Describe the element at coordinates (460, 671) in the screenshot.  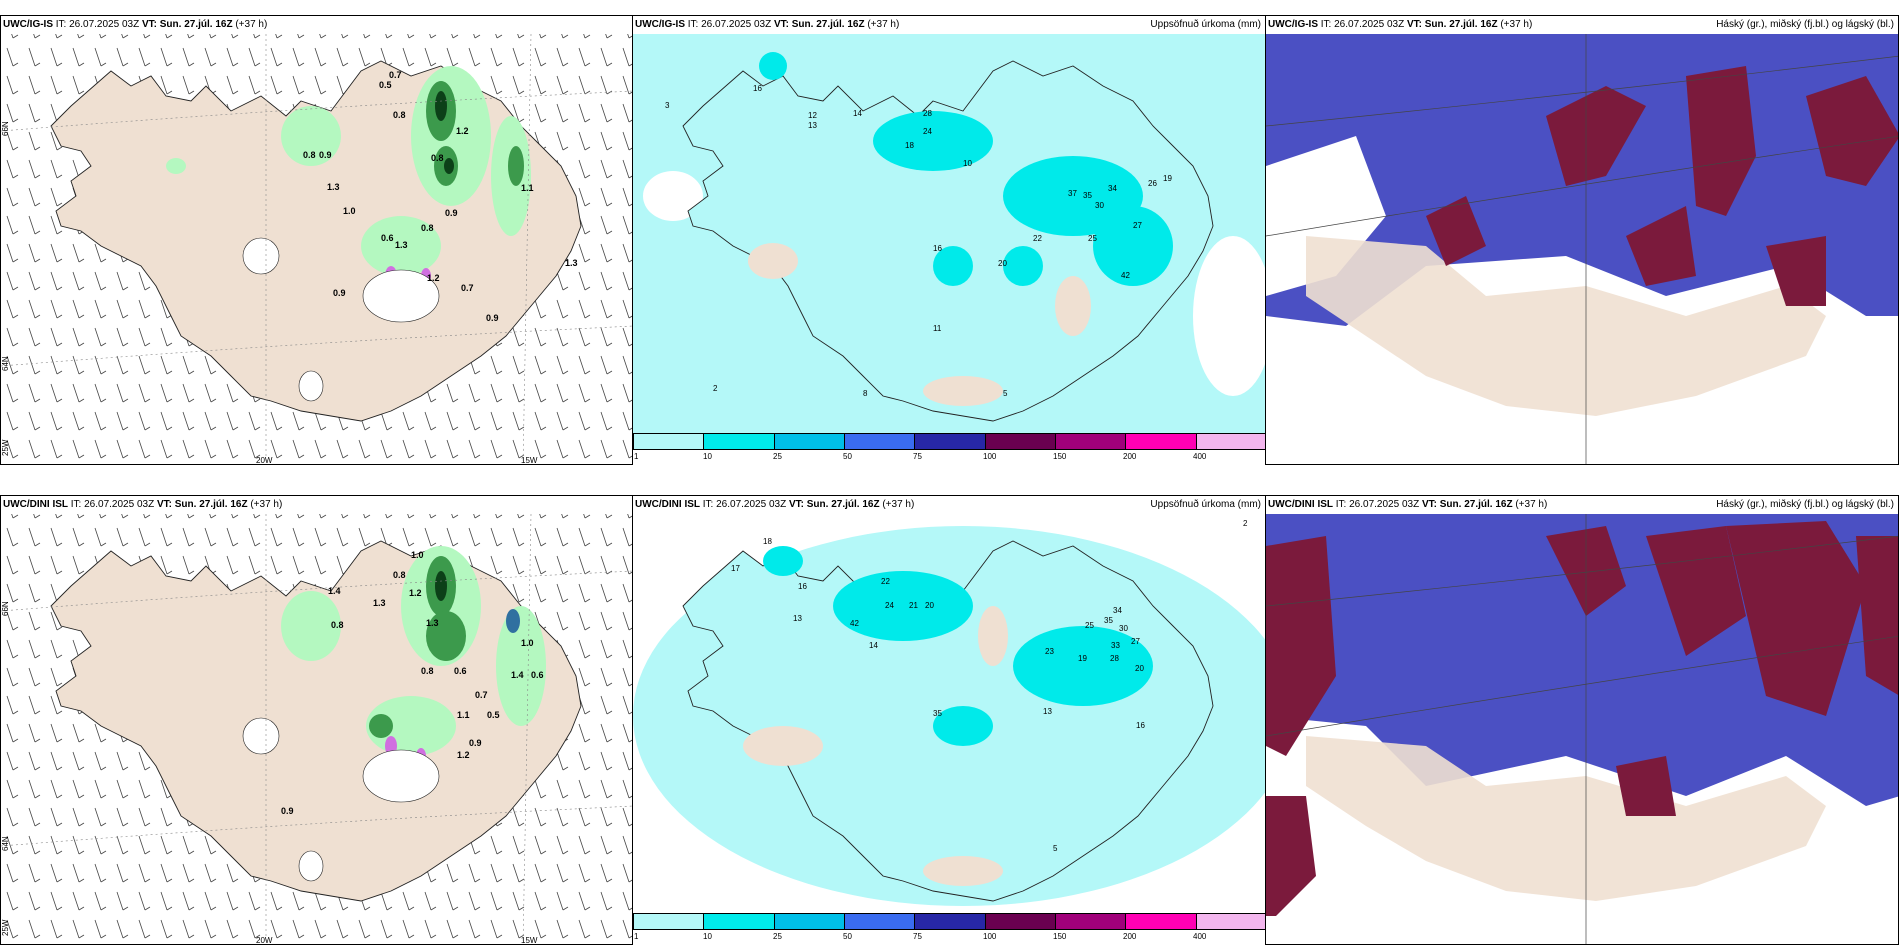
I see `svg-text: 0.6` at that location.